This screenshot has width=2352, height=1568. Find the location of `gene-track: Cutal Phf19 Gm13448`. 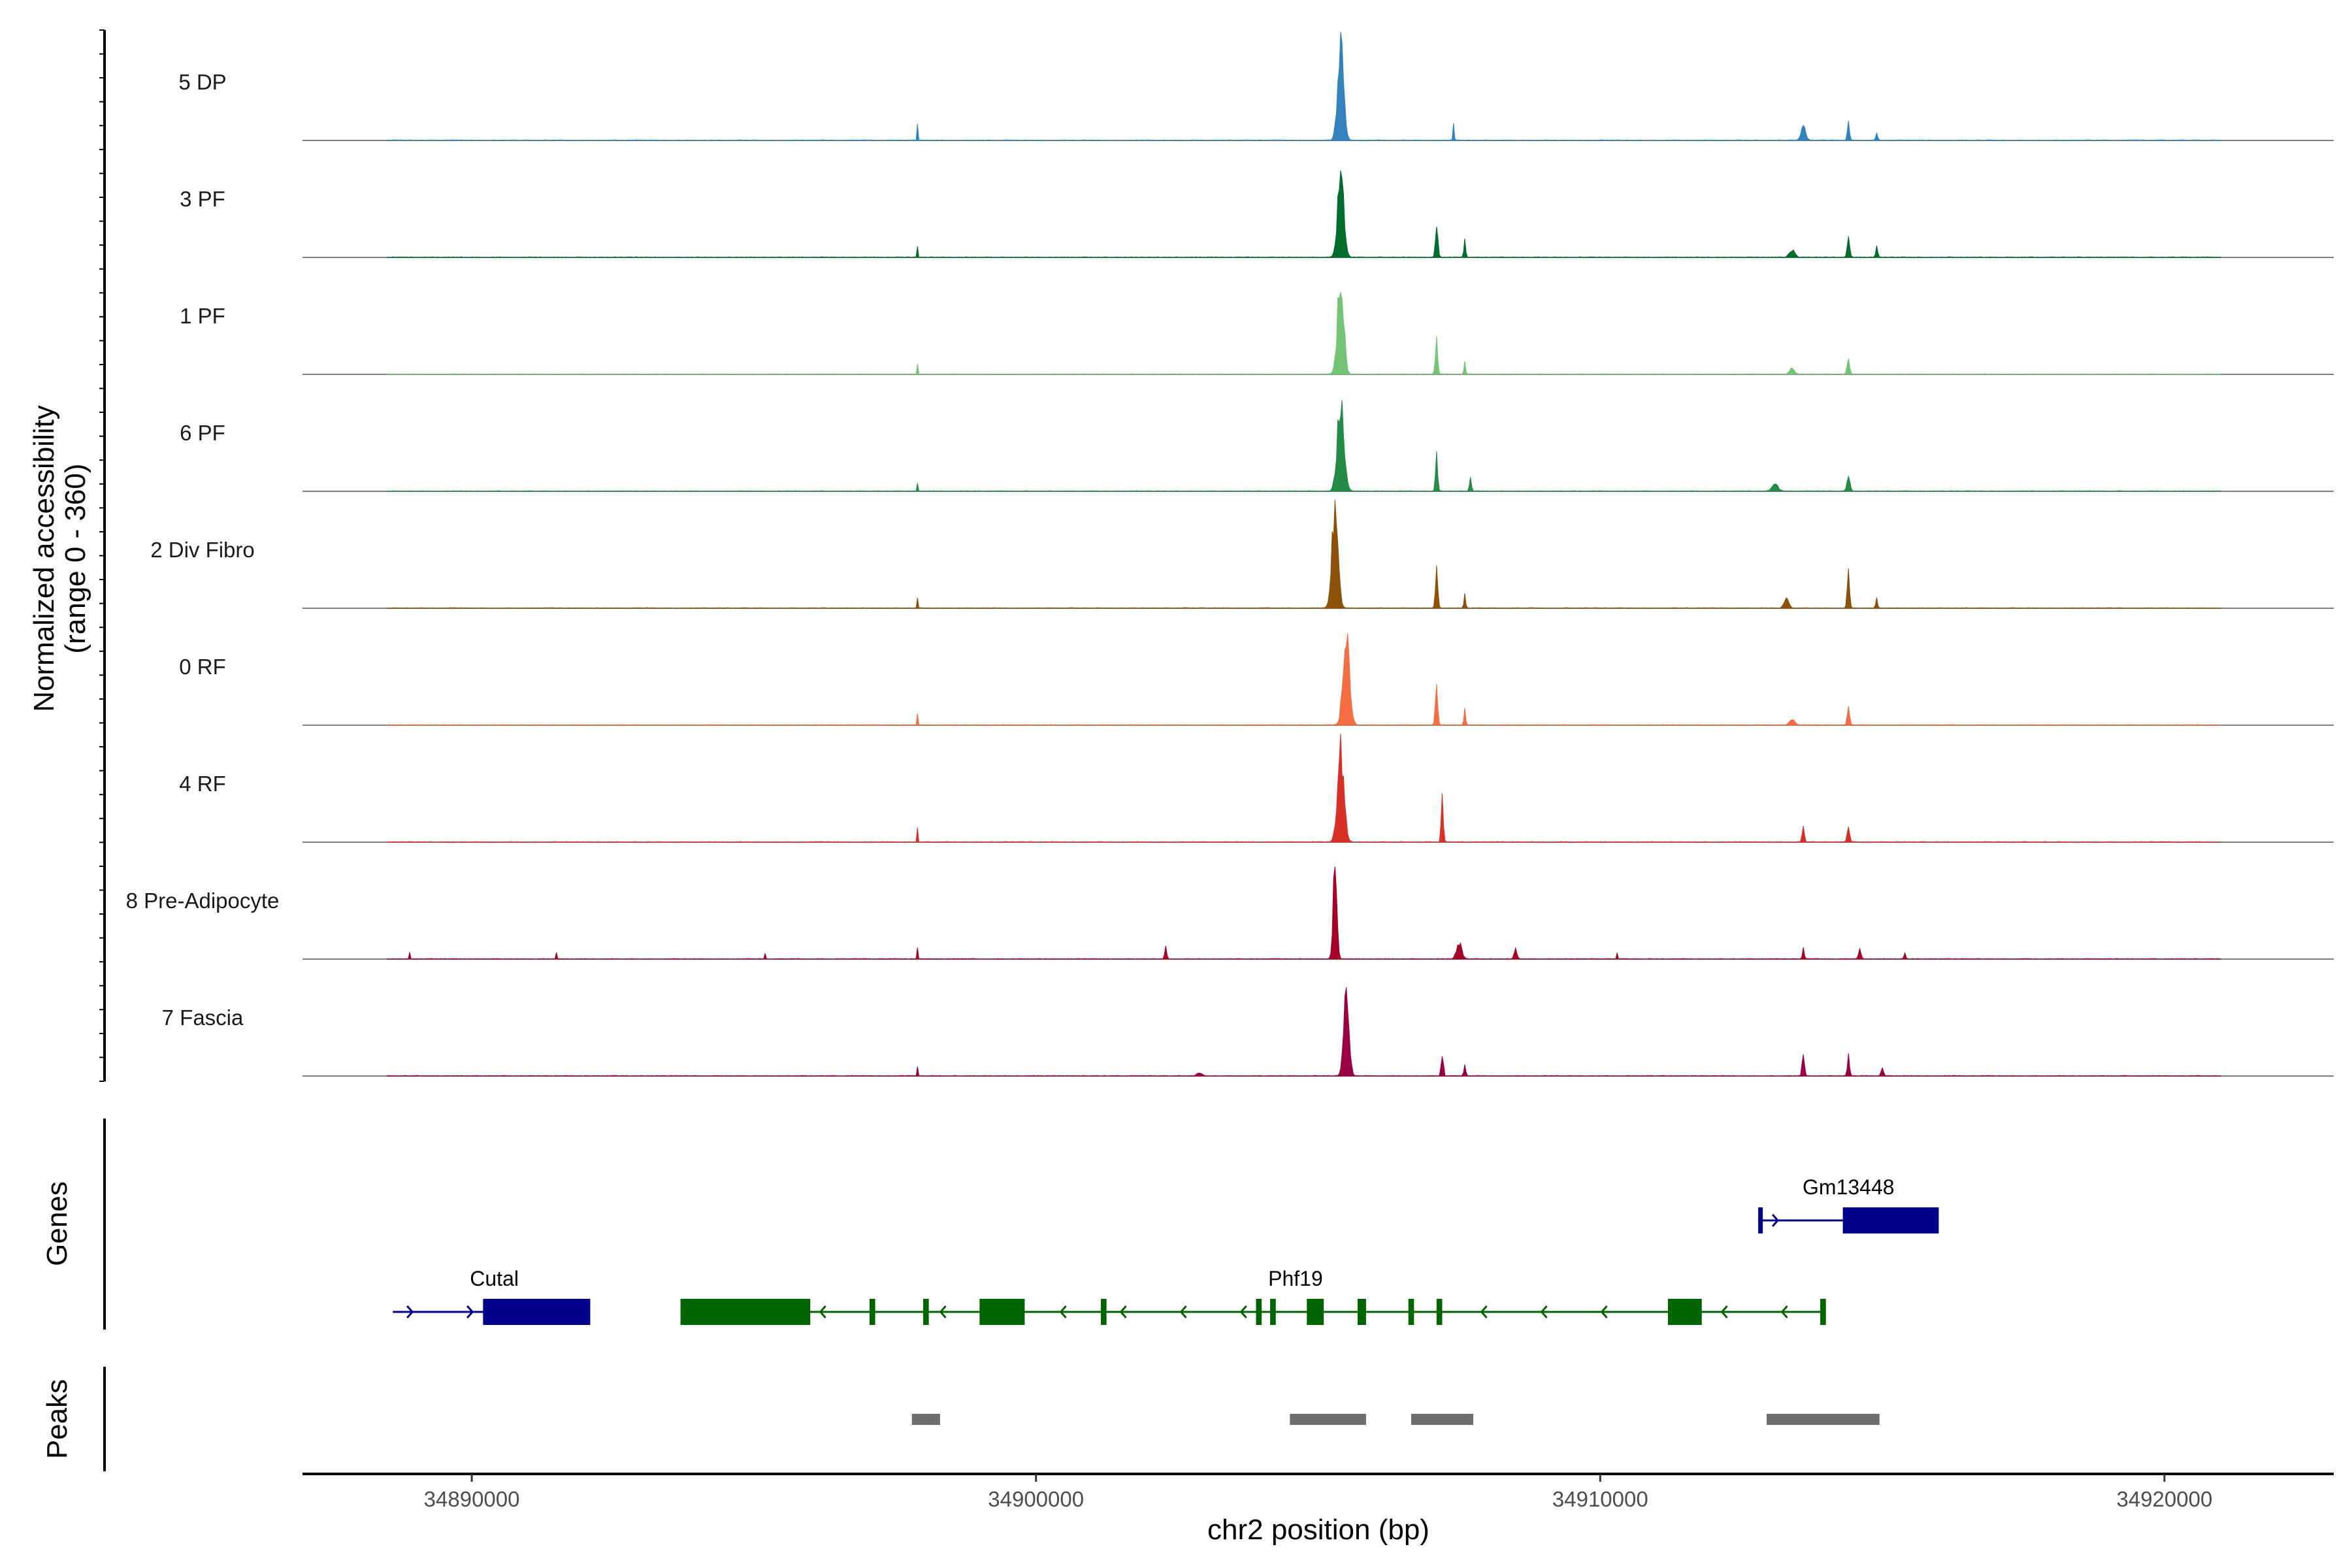

gene-track: Cutal Phf19 Gm13448 is located at coordinates (1166, 1250).